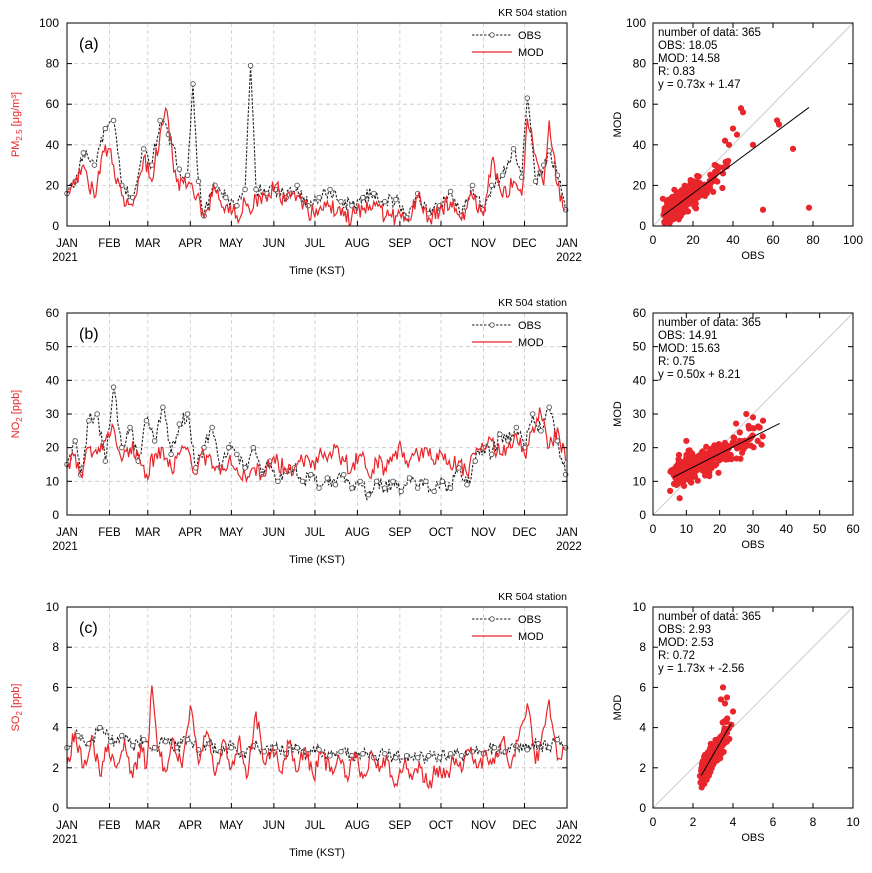 The height and width of the screenshot is (873, 872). I want to click on stats-line: number of data: 365, so click(709, 323).